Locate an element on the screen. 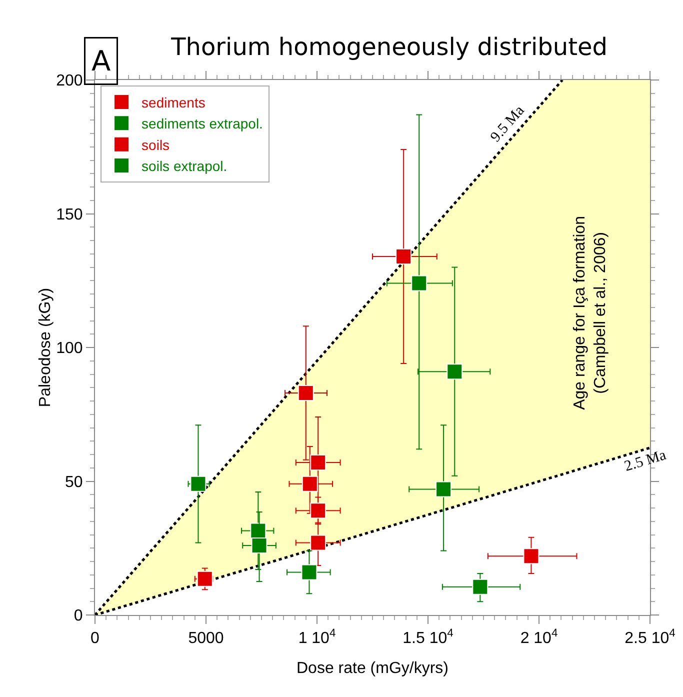  legend-label: sediments is located at coordinates (174, 102).